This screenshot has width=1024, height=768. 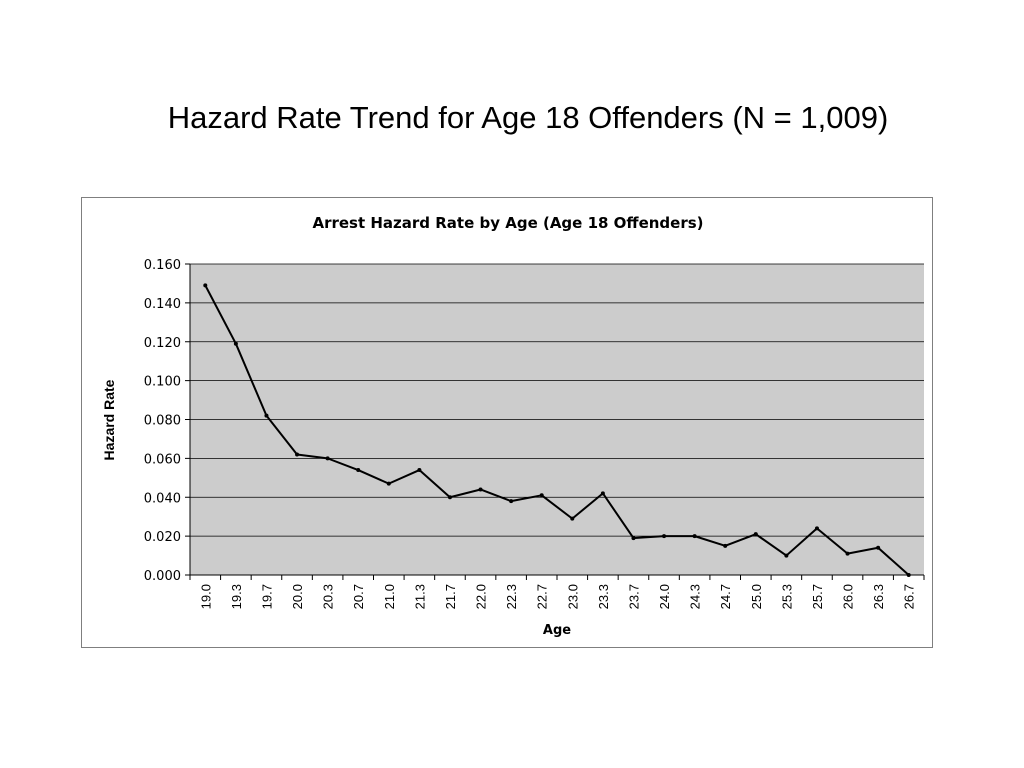 What do you see at coordinates (695, 596) in the screenshot?
I see `x-tick-label: 24.3` at bounding box center [695, 596].